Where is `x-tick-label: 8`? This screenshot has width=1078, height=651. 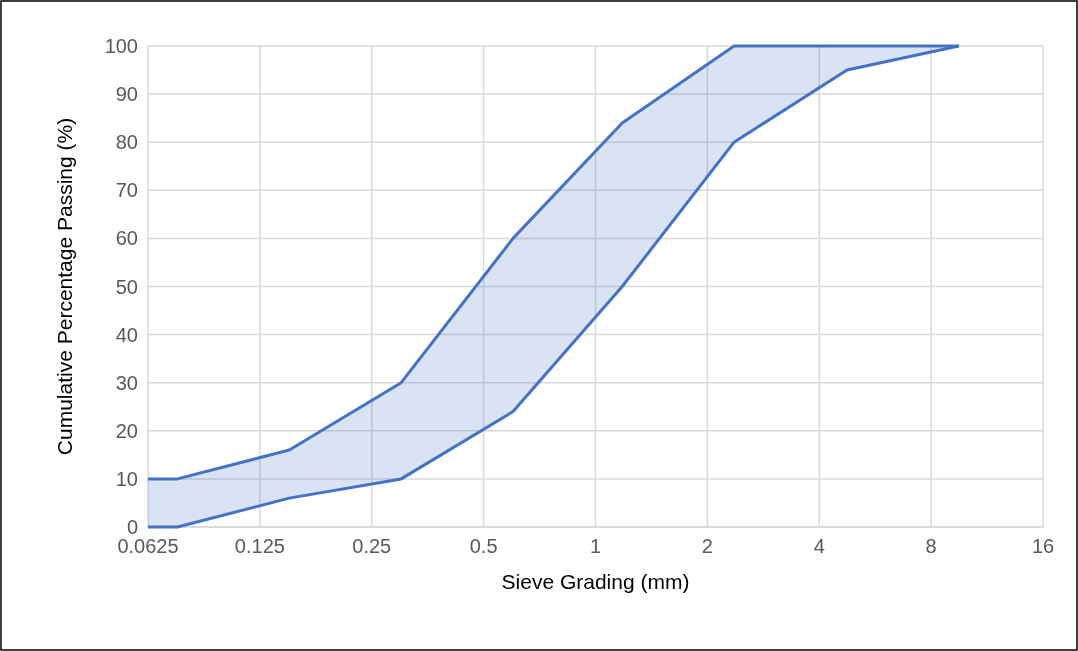 x-tick-label: 8 is located at coordinates (931, 546).